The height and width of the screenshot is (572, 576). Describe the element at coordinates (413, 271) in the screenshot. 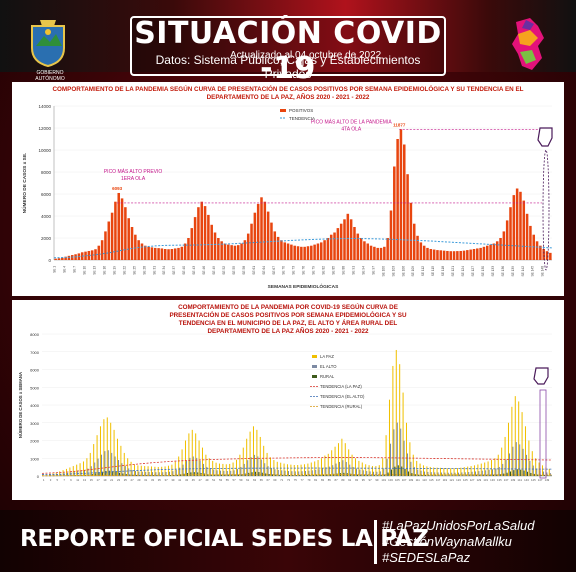

I see `x-tick-label: SE 109` at that location.